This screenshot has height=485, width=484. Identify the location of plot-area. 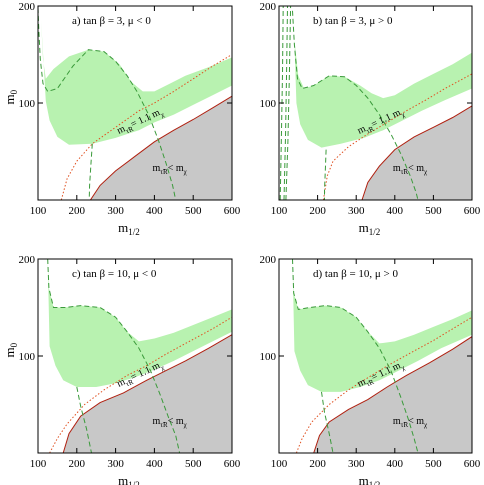
(382, 356).